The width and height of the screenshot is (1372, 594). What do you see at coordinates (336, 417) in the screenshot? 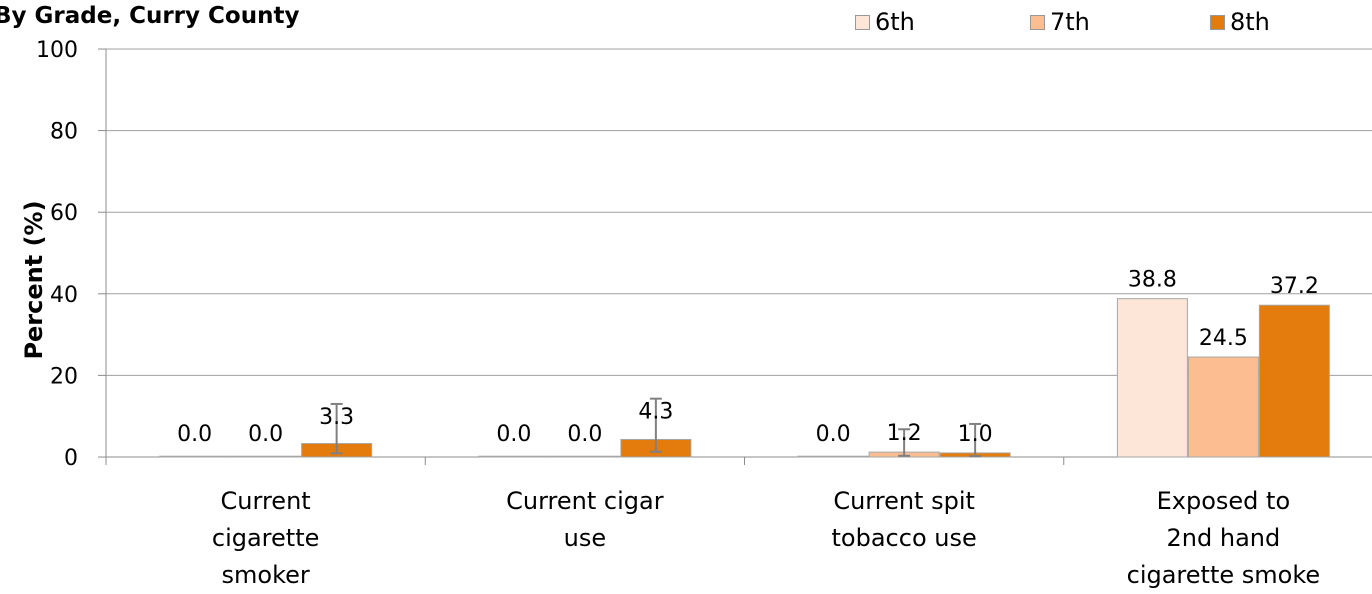
I see `data-label: 3.3` at bounding box center [336, 417].